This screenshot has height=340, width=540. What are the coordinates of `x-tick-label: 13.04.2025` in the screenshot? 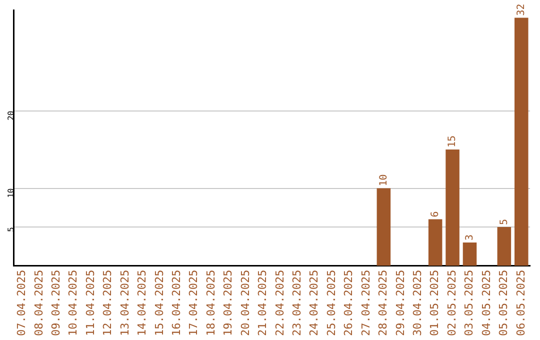 It's located at (125, 303).